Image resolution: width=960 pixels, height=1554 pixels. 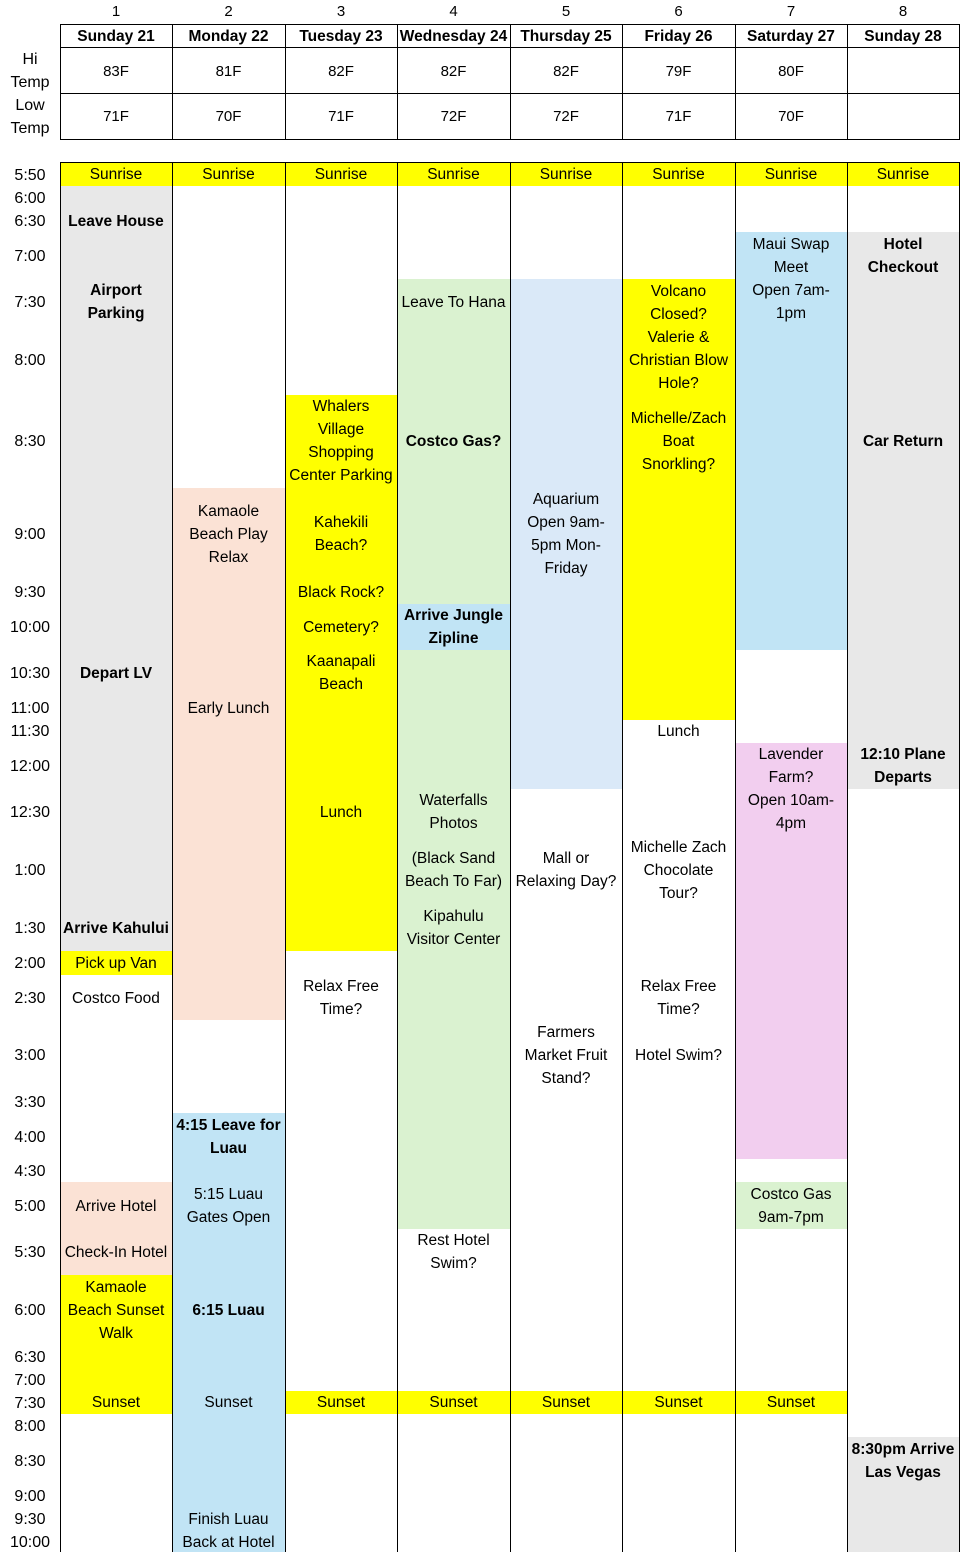 I want to click on event-text: Waterfalls Photos, so click(x=453, y=812).